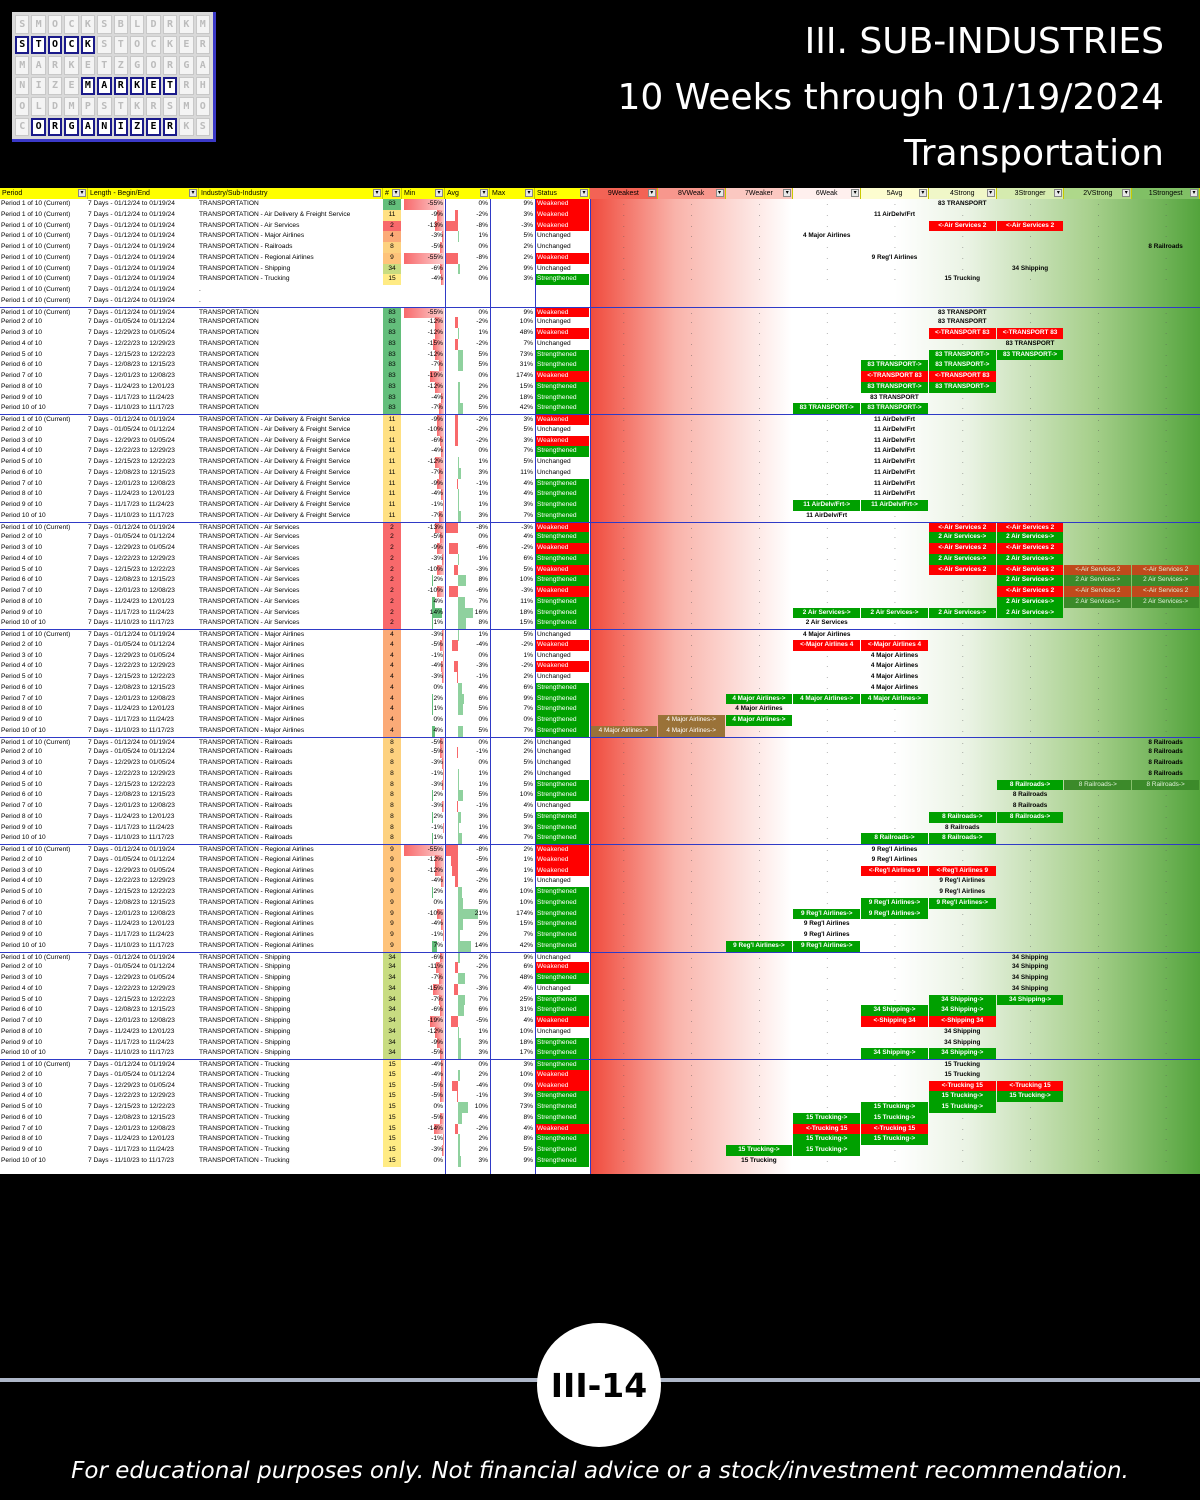 The image size is (1200, 1500). Describe the element at coordinates (691, 193) in the screenshot. I see `column-header-8vweak: 8VWeak ▾` at that location.